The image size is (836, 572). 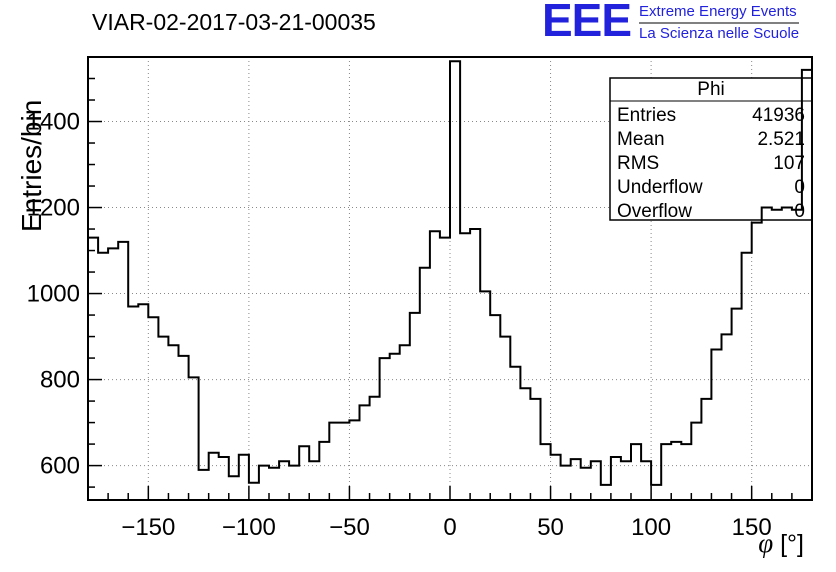 I want to click on x-tick-label: −100, so click(x=249, y=527).